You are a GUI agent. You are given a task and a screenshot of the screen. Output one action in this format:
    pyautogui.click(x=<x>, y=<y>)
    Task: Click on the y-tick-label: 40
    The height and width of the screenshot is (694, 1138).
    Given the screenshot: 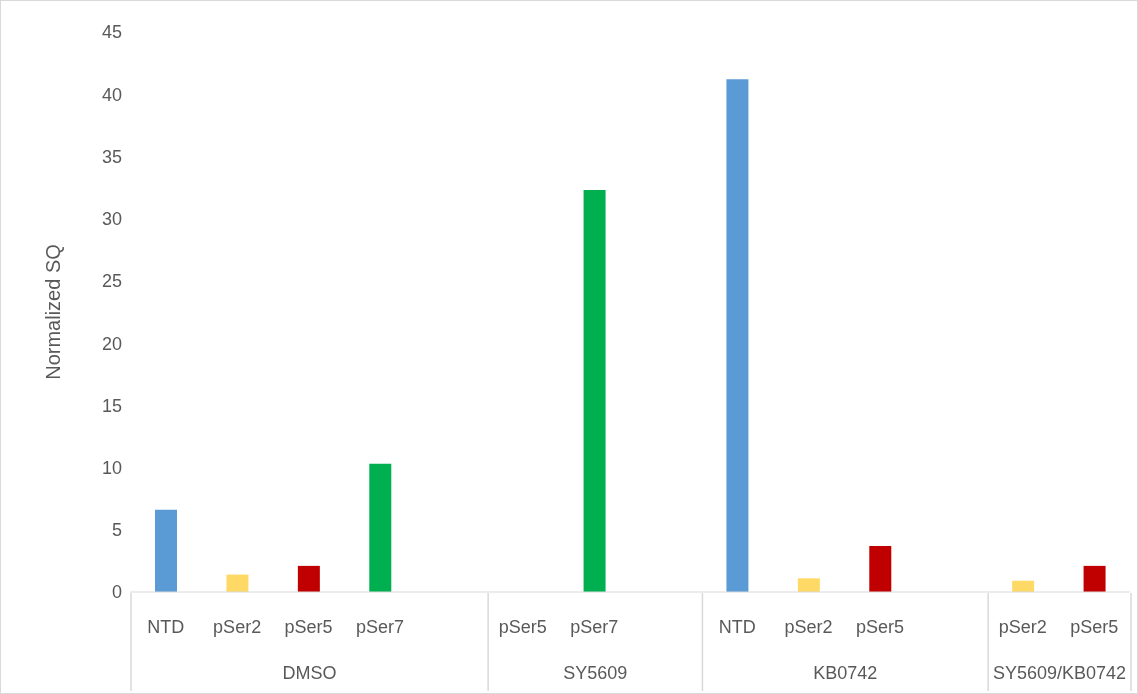 What is the action you would take?
    pyautogui.click(x=111, y=94)
    